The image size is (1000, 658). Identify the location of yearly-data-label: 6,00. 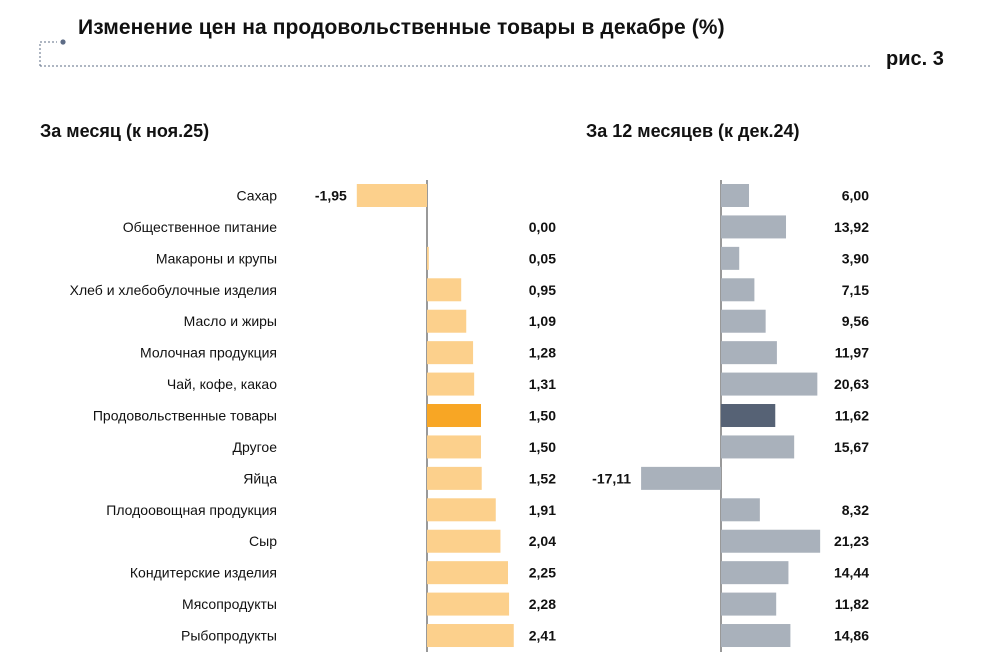
(855, 196).